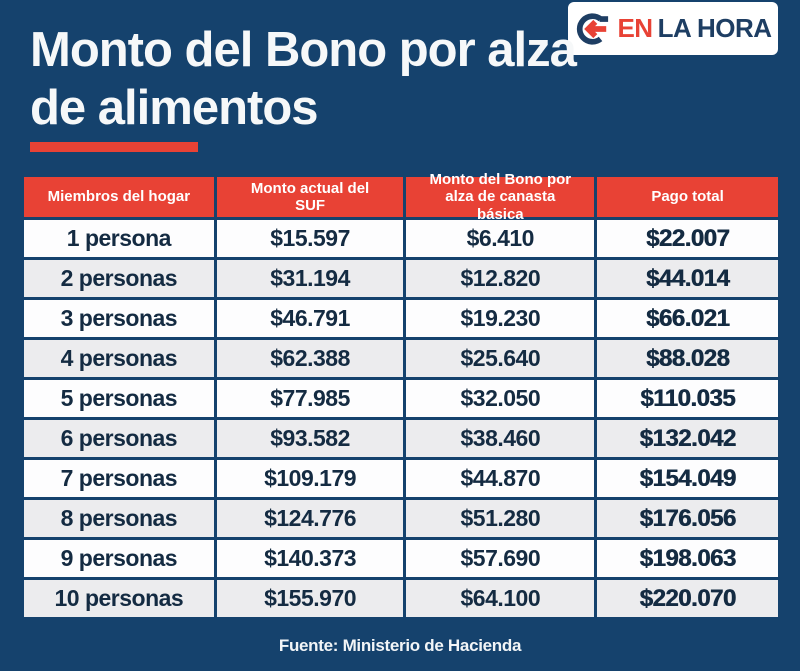  What do you see at coordinates (500, 358) in the screenshot?
I see `amount-cell: $25.640` at bounding box center [500, 358].